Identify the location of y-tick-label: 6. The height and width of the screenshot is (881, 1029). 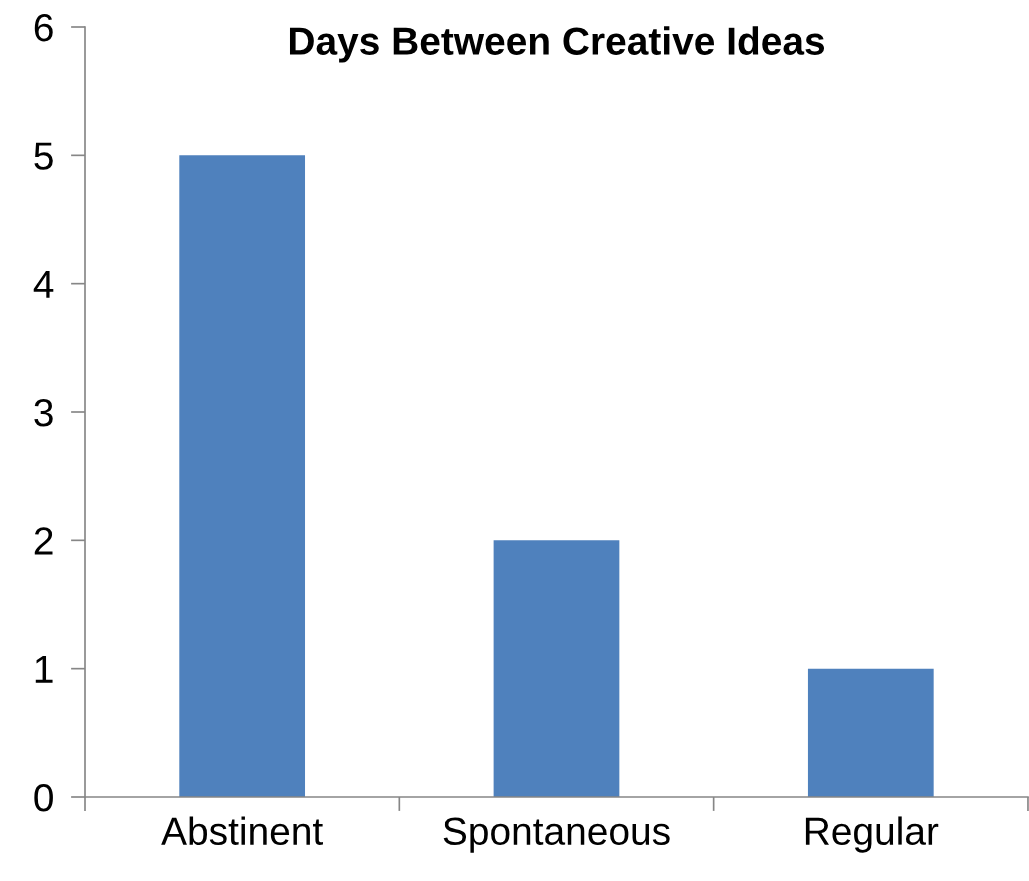
(43, 27).